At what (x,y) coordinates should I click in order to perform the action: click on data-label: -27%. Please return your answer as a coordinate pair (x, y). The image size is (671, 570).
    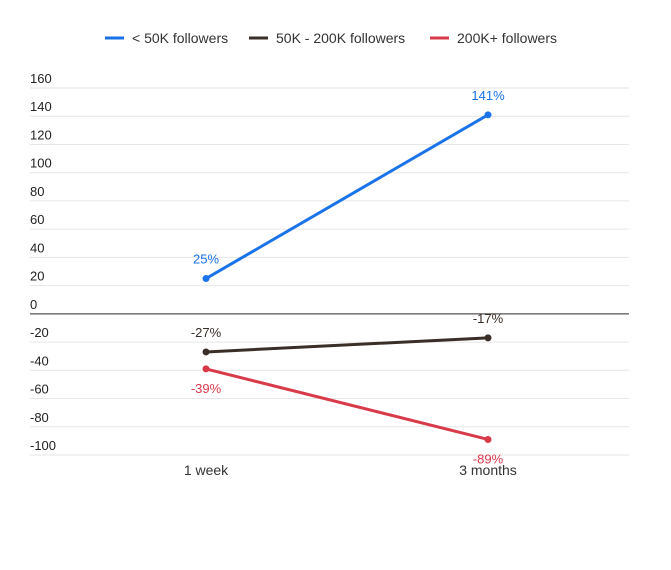
    Looking at the image, I should click on (206, 332).